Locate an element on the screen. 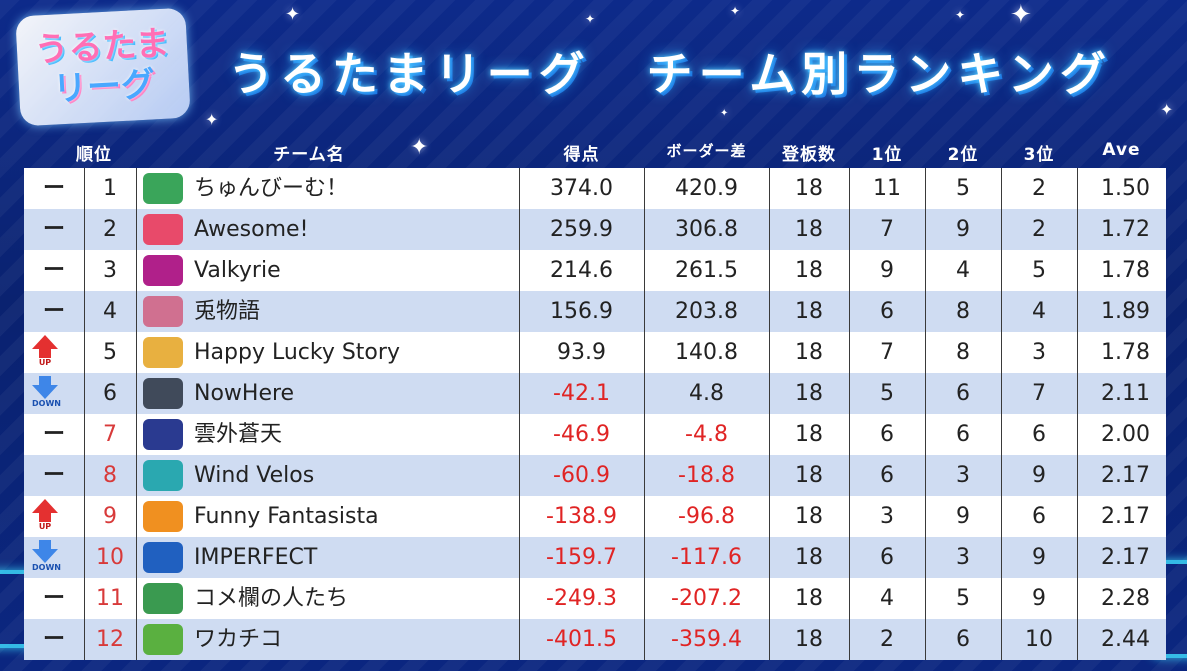  header-points: 得点 is located at coordinates (581, 155).